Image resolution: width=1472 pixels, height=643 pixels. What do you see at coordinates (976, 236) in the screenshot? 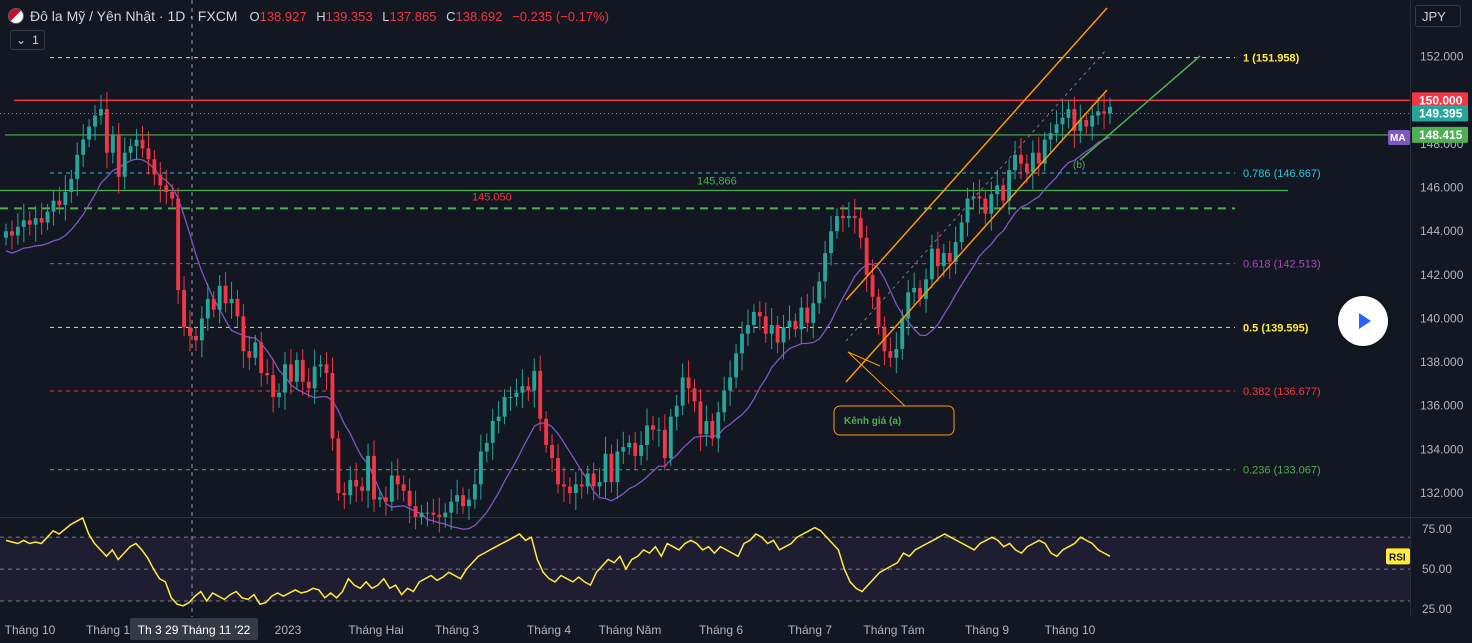
I see `channel-lower-line` at bounding box center [976, 236].